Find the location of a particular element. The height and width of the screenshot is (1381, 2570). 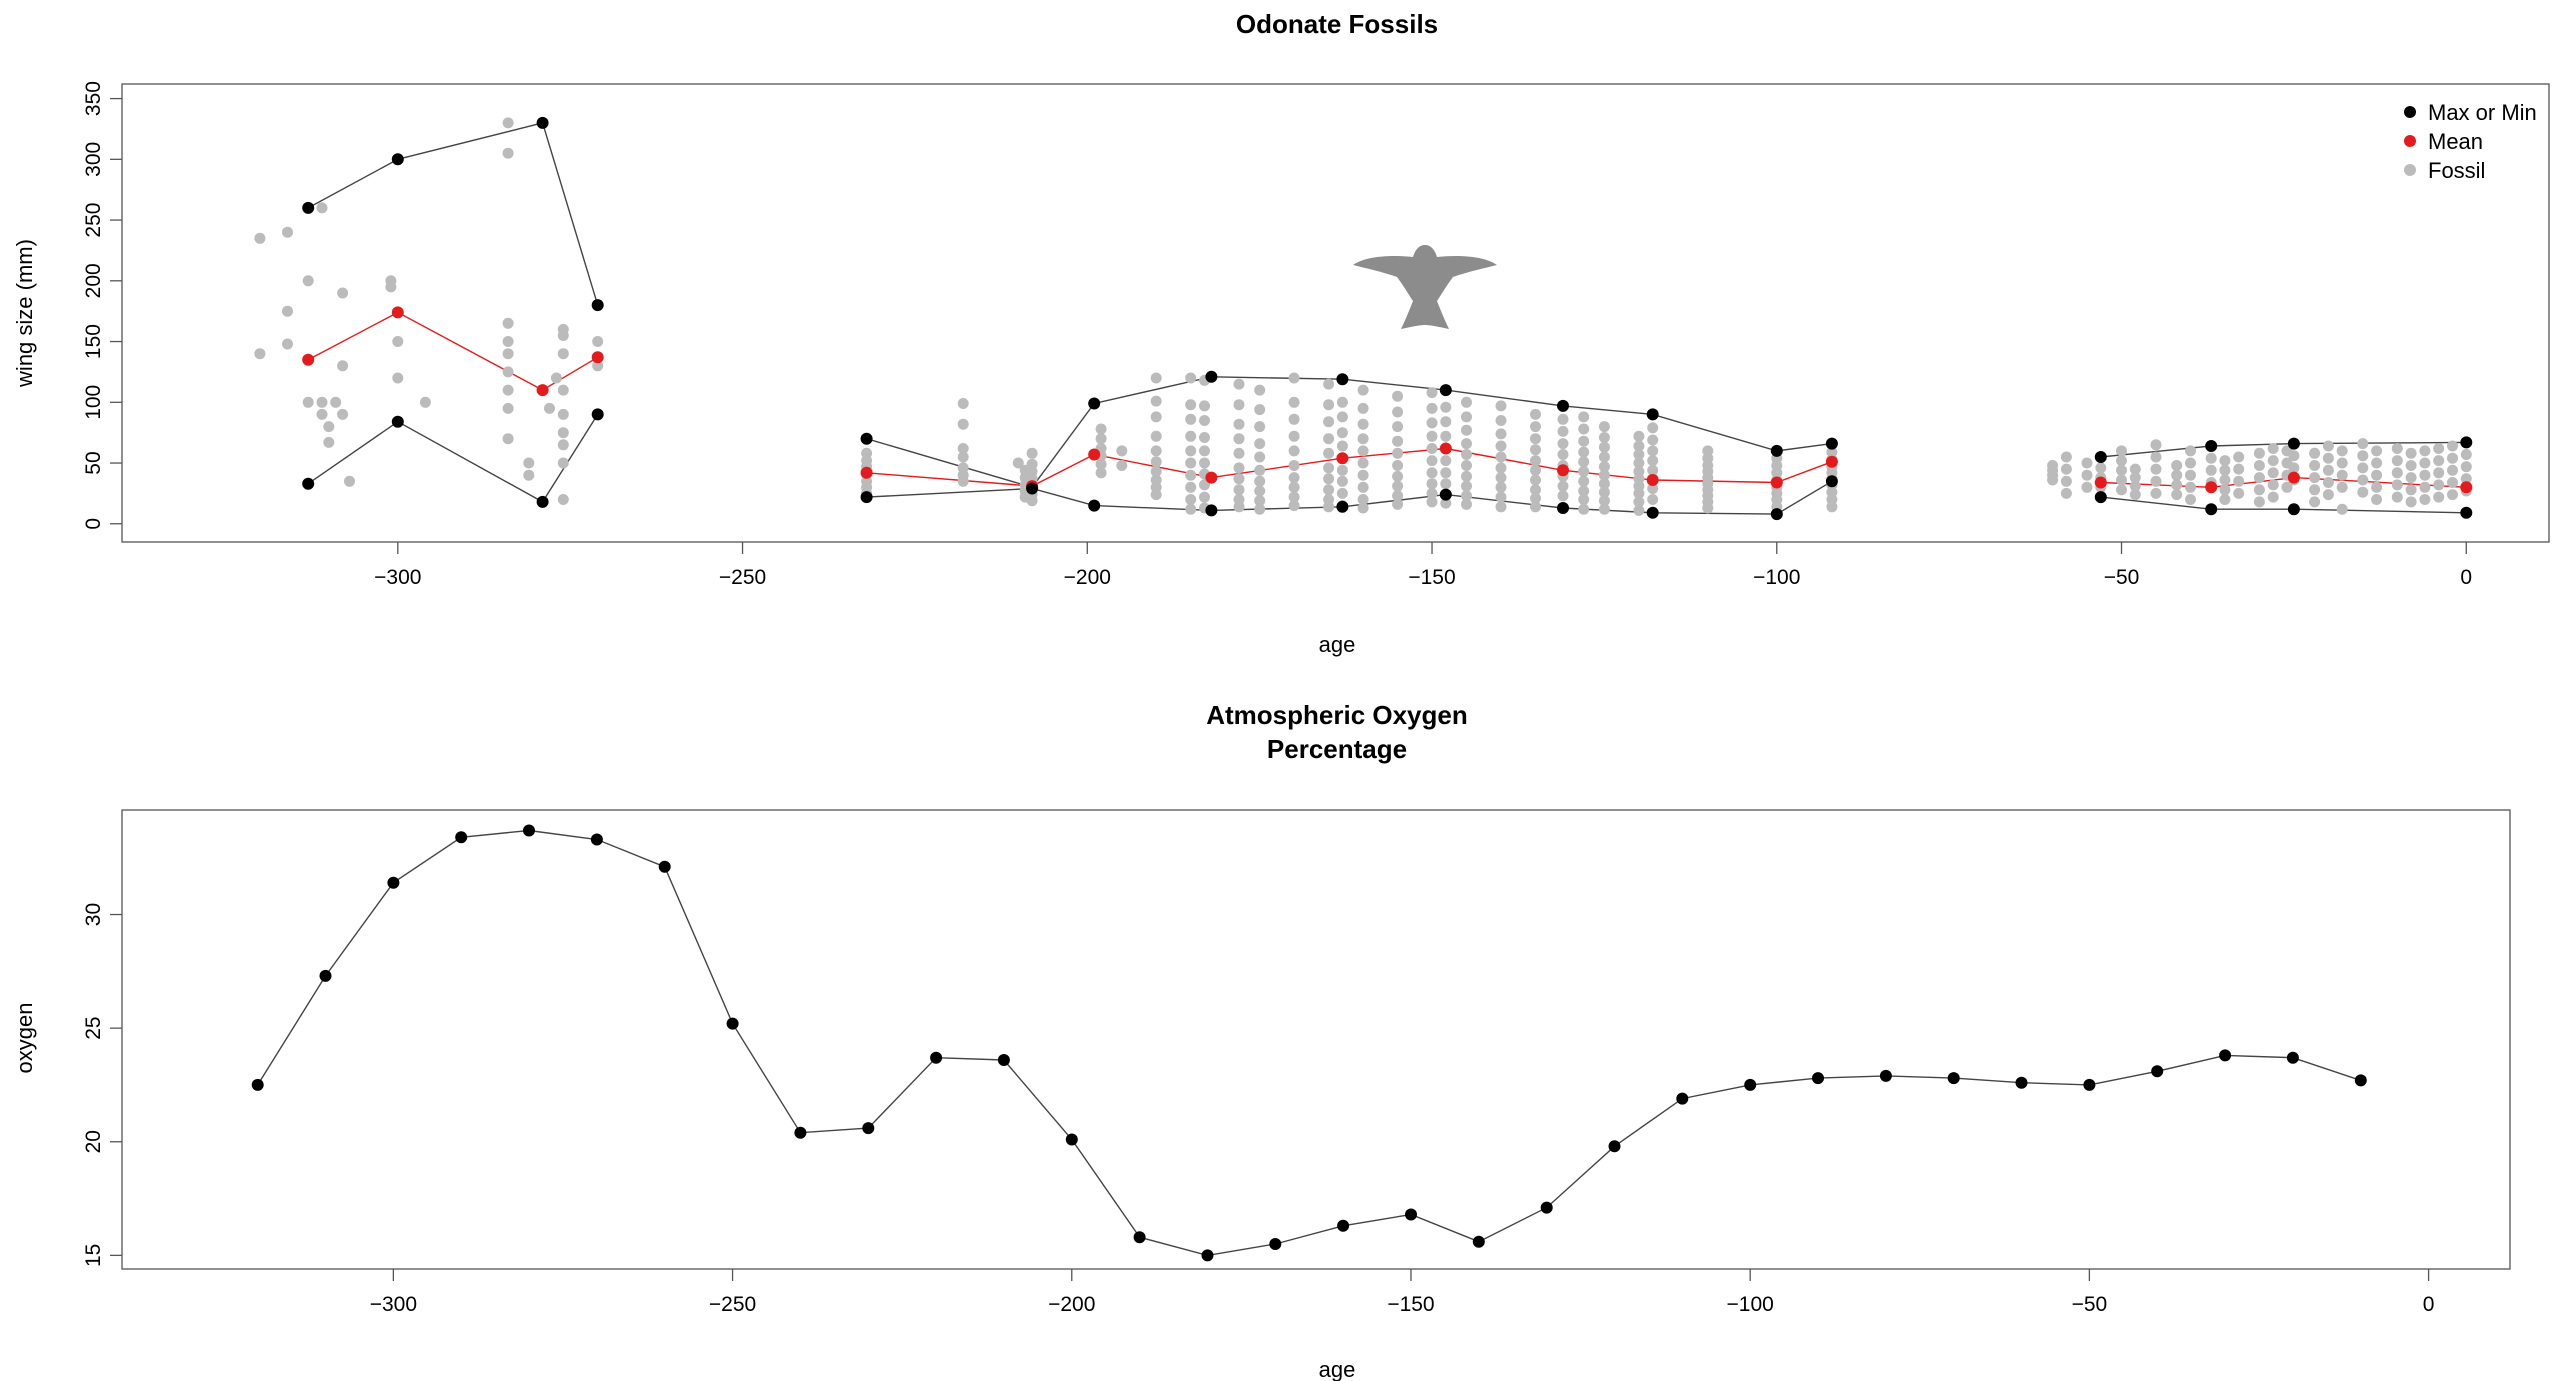

y-tick-label: 25 is located at coordinates (93, 1027).